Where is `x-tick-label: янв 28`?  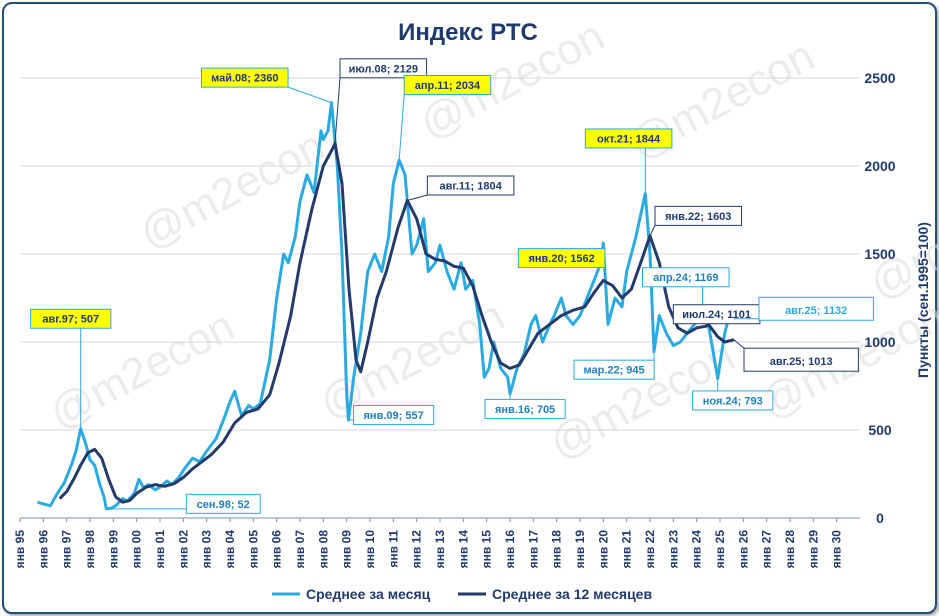 x-tick-label: янв 28 is located at coordinates (790, 549).